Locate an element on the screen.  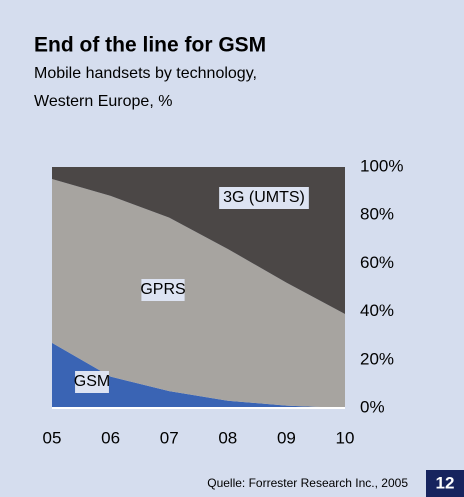
page-number-box is located at coordinates (445, 483).